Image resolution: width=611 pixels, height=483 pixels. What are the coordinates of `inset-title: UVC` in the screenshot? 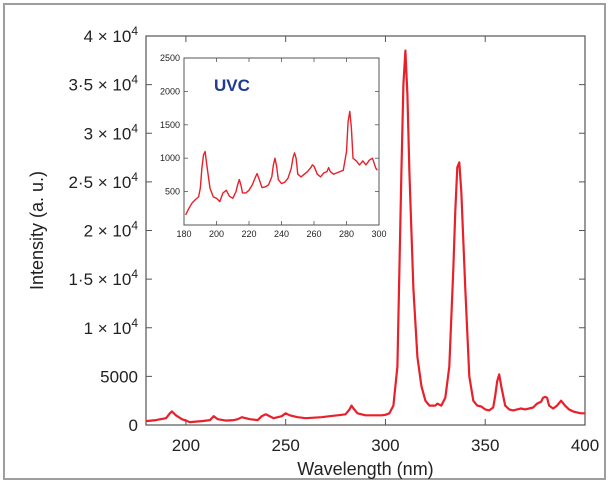 It's located at (232, 85).